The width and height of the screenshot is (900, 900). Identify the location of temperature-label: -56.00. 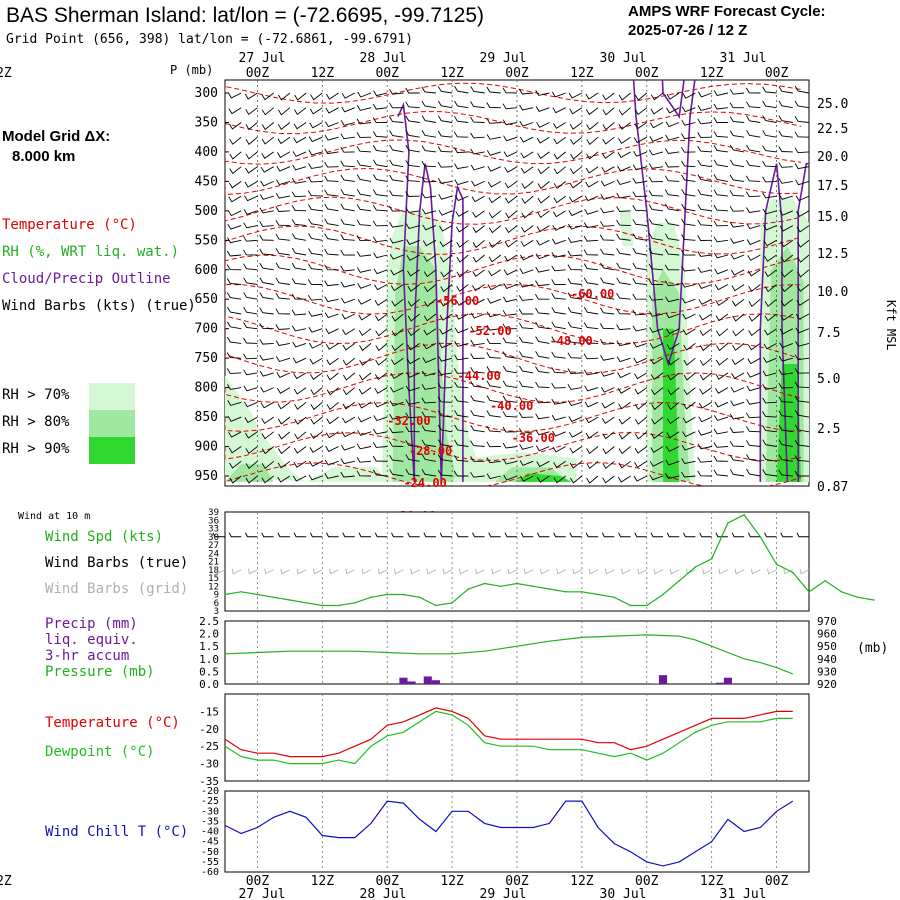
(457, 301).